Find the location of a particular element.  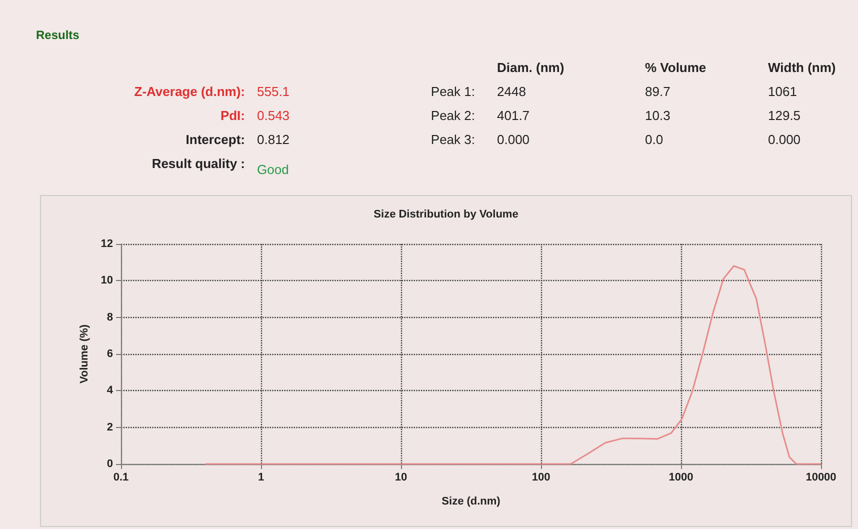

y-tick-label: 8 is located at coordinates (109, 317).